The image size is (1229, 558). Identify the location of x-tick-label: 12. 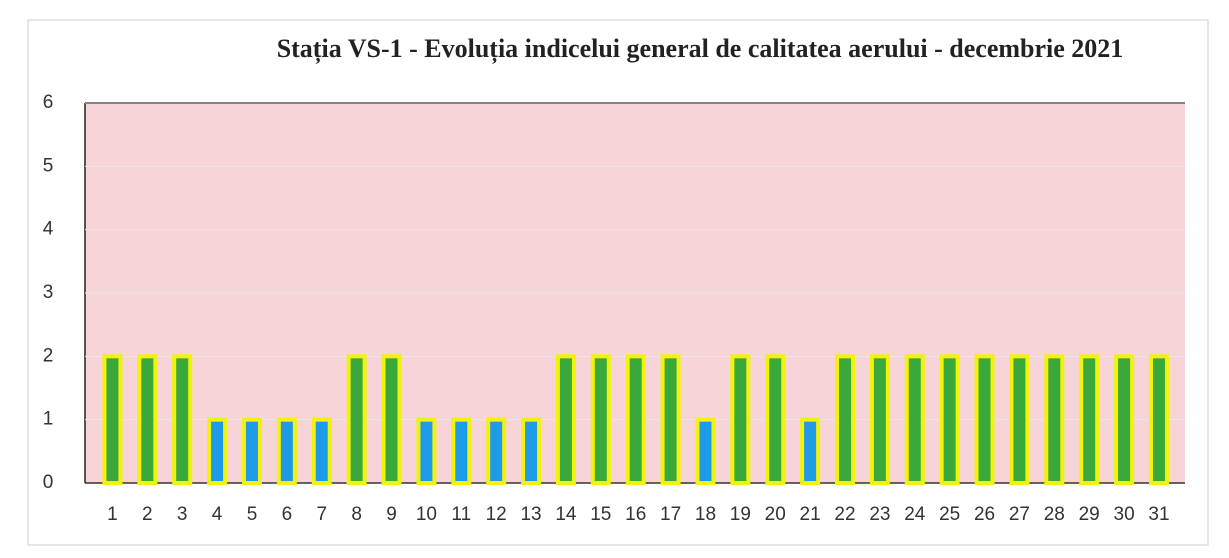
(496, 514).